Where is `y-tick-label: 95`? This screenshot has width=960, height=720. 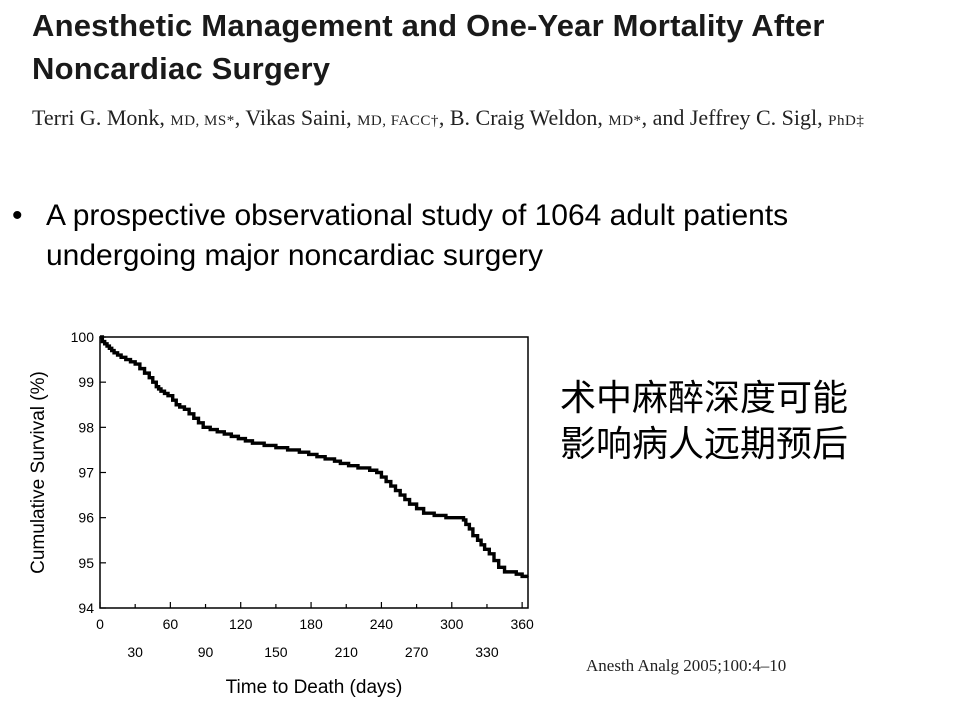
y-tick-label: 95 is located at coordinates (86, 563).